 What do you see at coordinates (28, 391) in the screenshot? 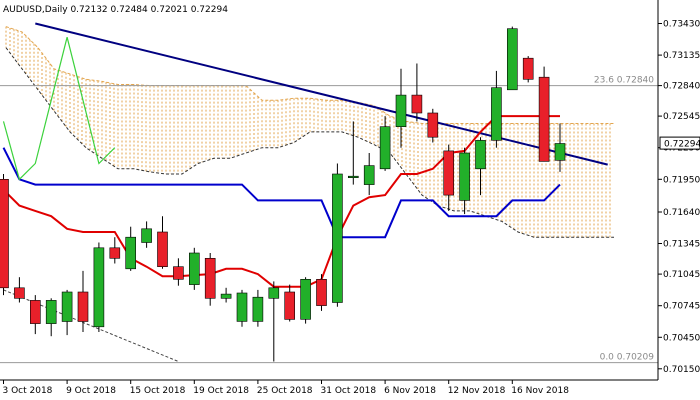
I see `time-tick-label: 3 Oct 2018` at bounding box center [28, 391].